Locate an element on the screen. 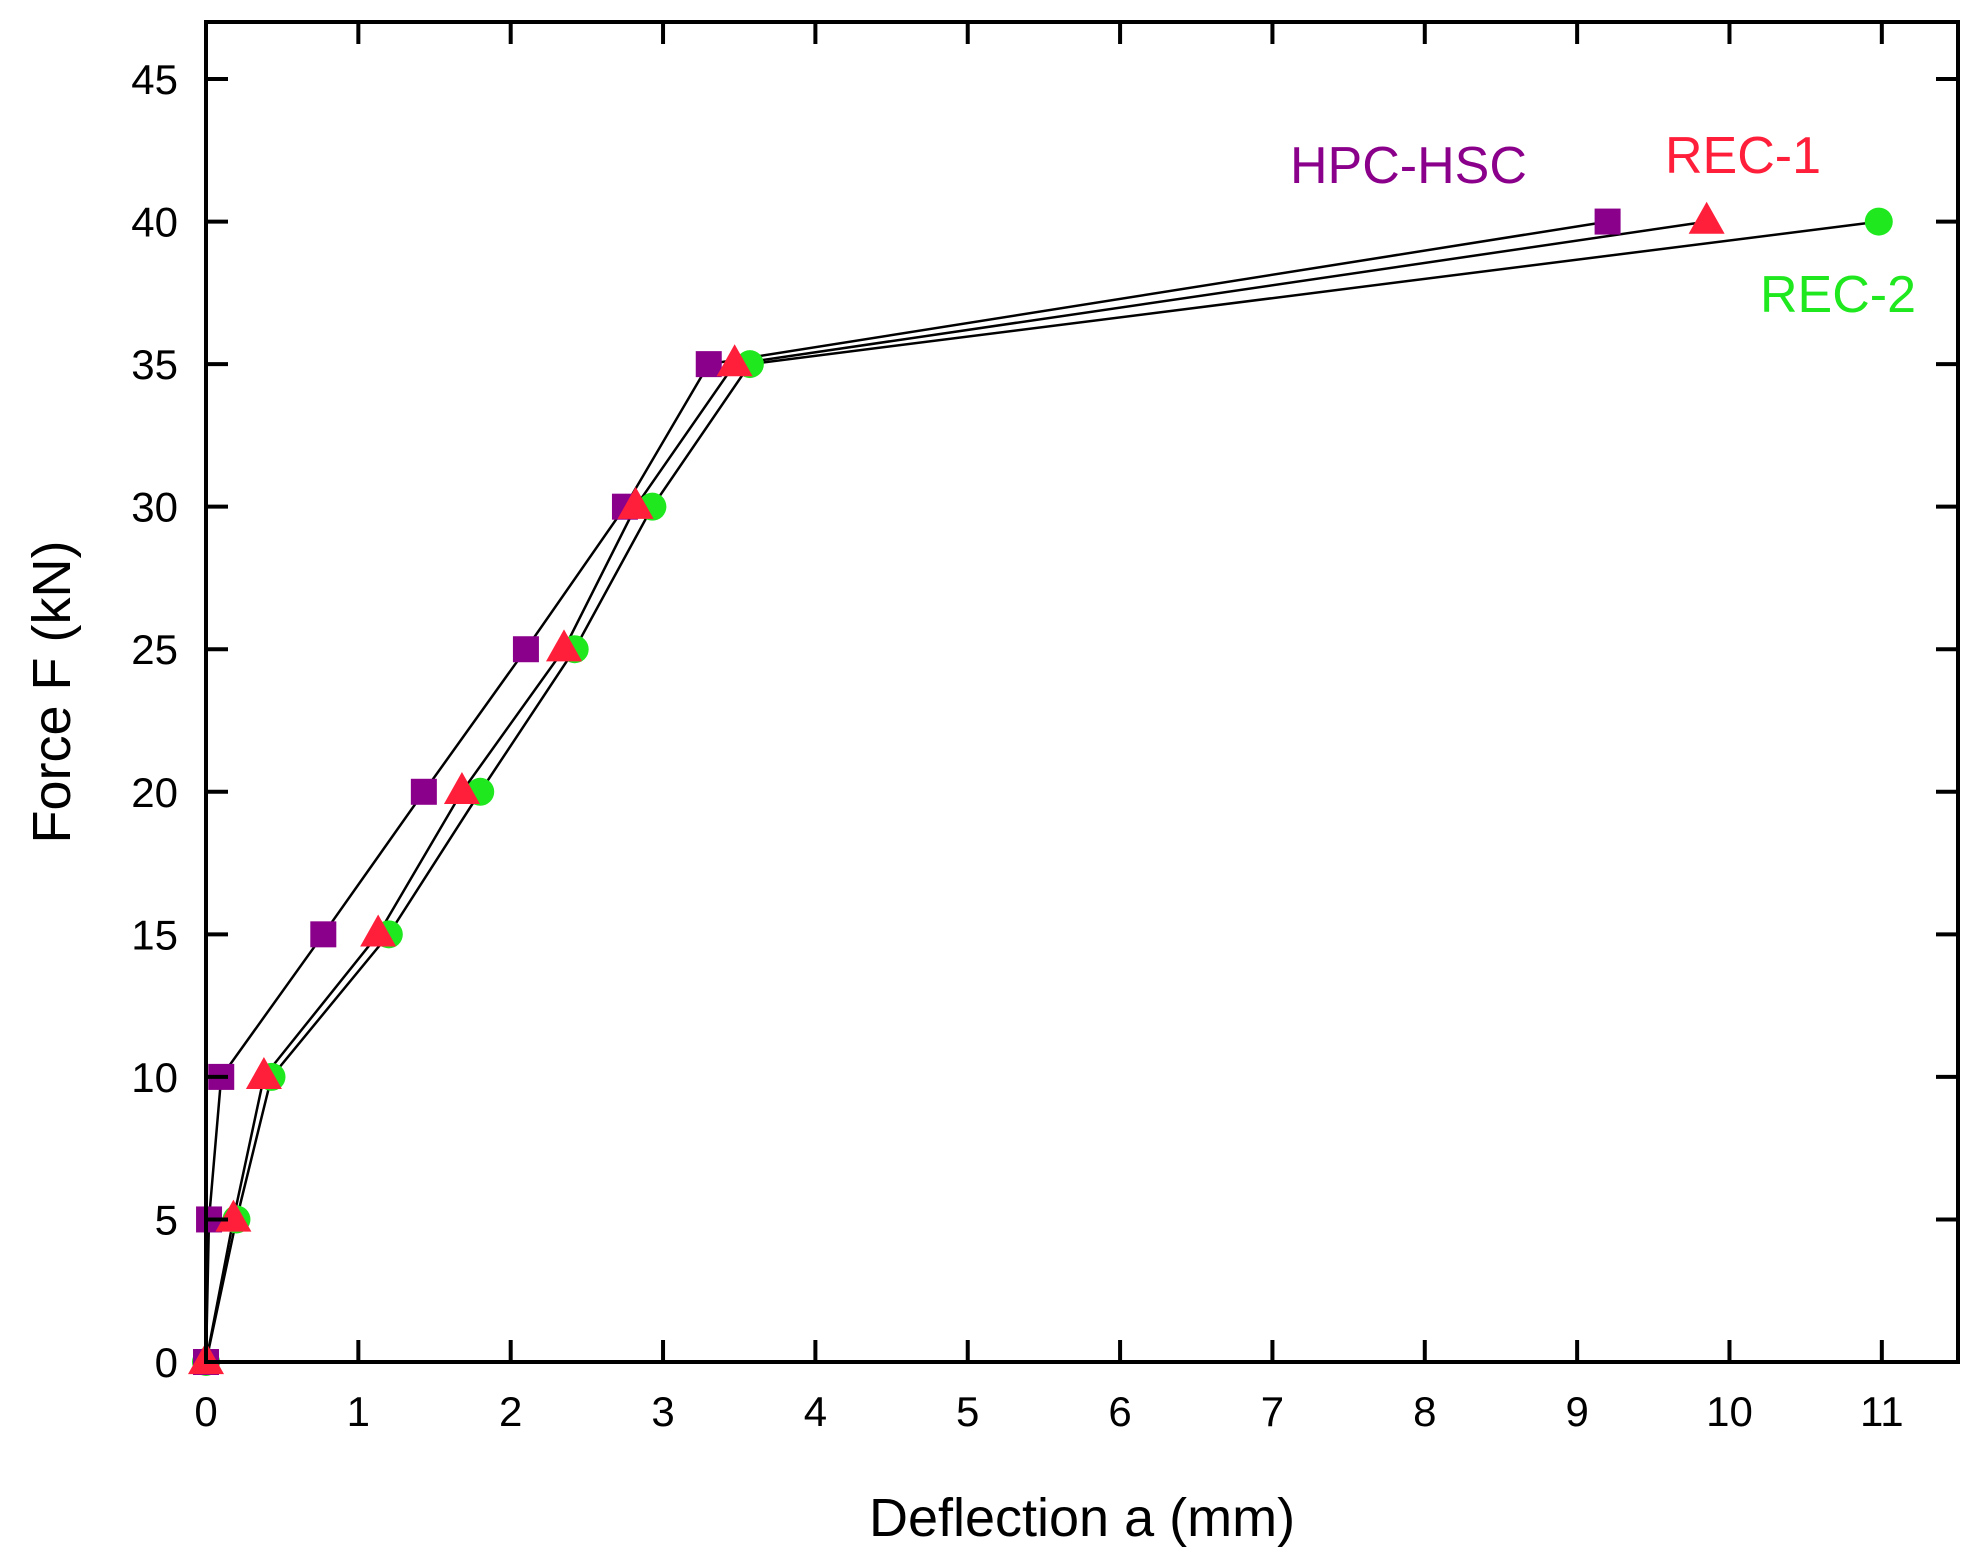 The image size is (1980, 1565). x-axis-title: Deflection a (mm) is located at coordinates (1082, 1518).